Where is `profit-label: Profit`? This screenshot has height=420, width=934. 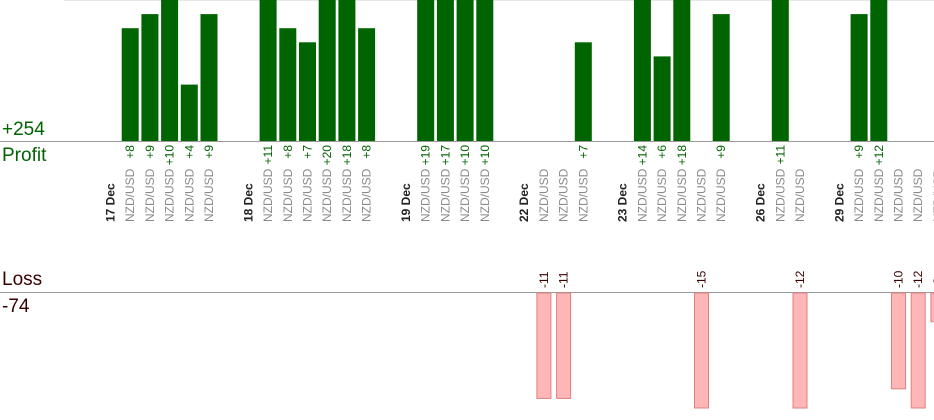
profit-label: Profit is located at coordinates (24, 155).